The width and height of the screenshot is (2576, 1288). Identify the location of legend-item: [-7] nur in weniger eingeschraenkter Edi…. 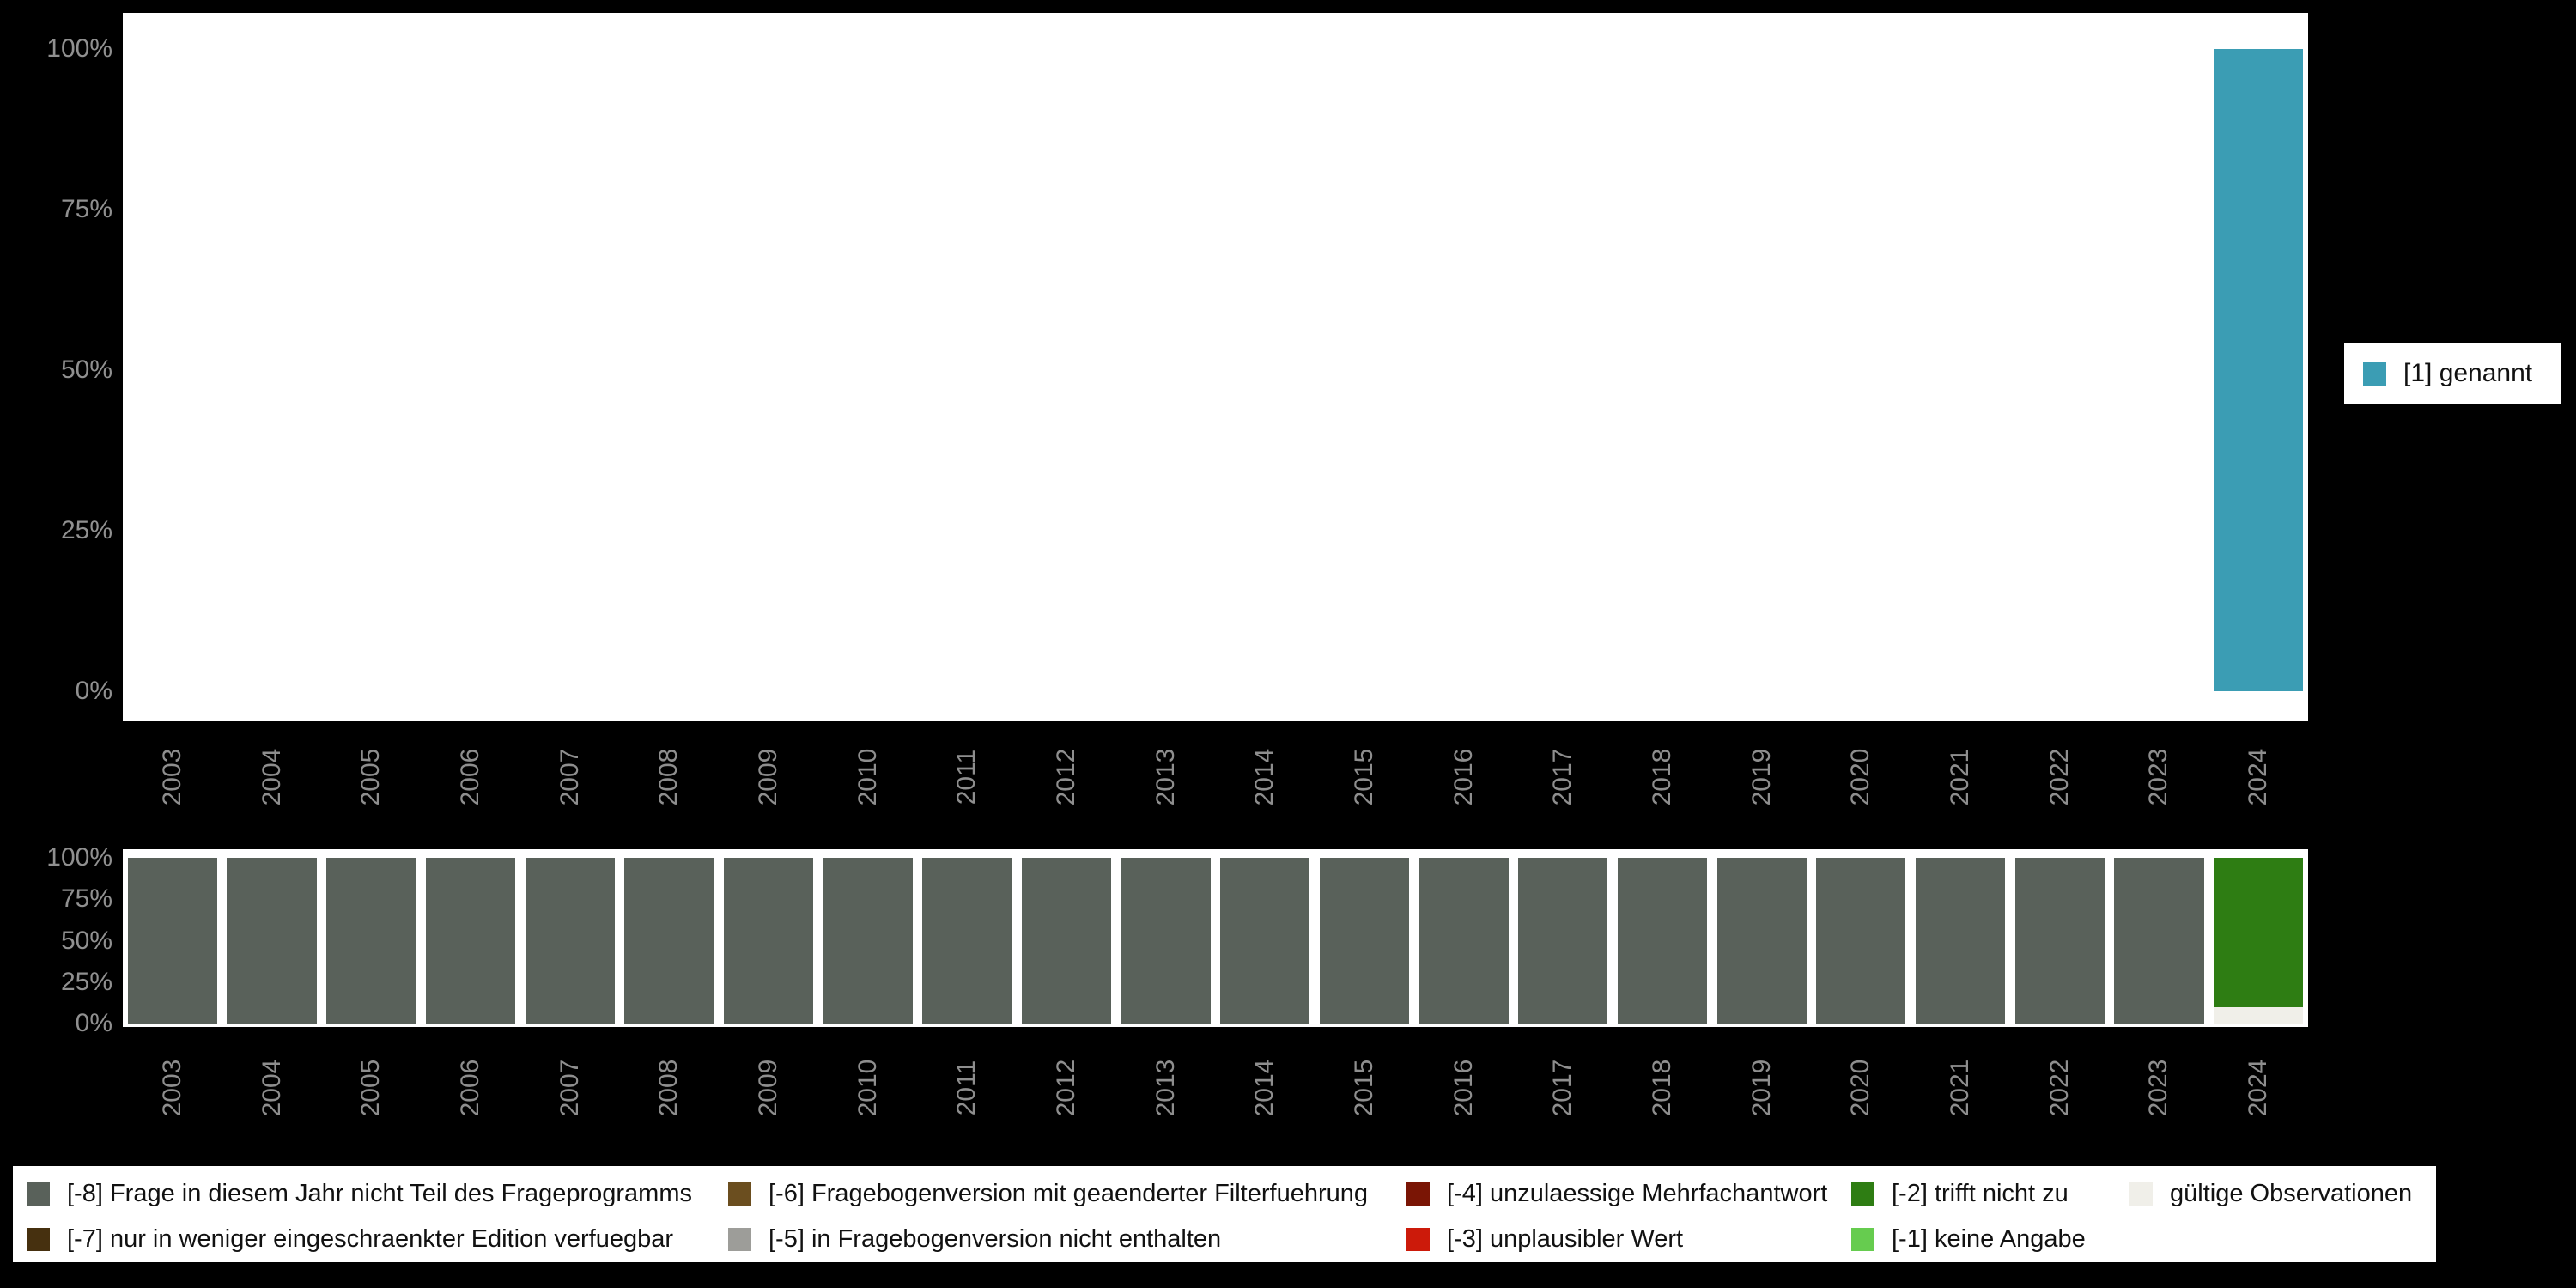
(350, 1239).